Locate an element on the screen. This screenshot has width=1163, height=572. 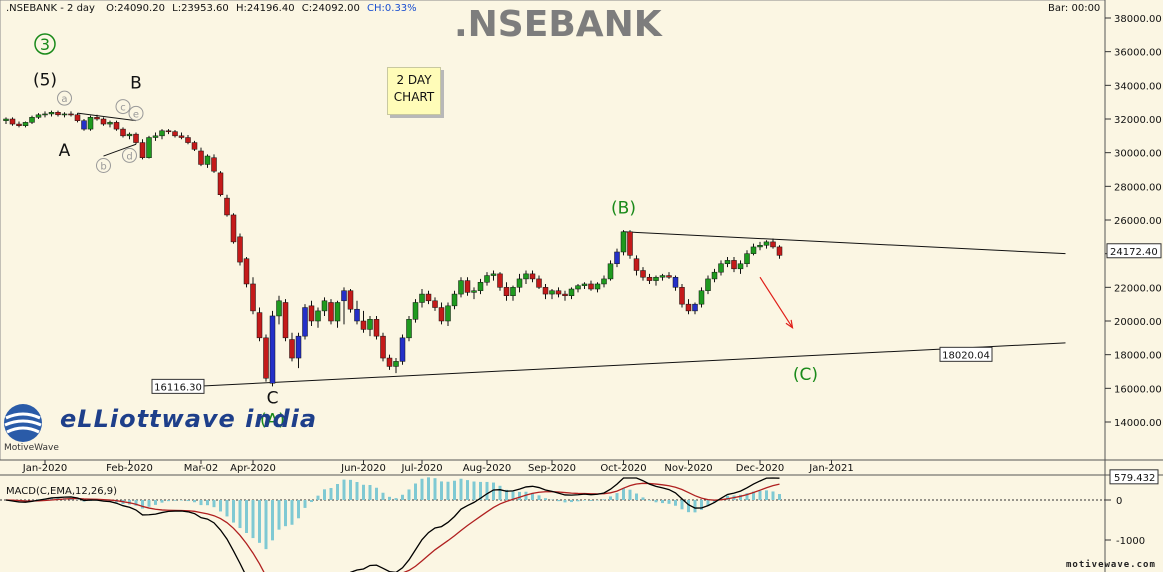
subwave-label: e is located at coordinates (136, 114).